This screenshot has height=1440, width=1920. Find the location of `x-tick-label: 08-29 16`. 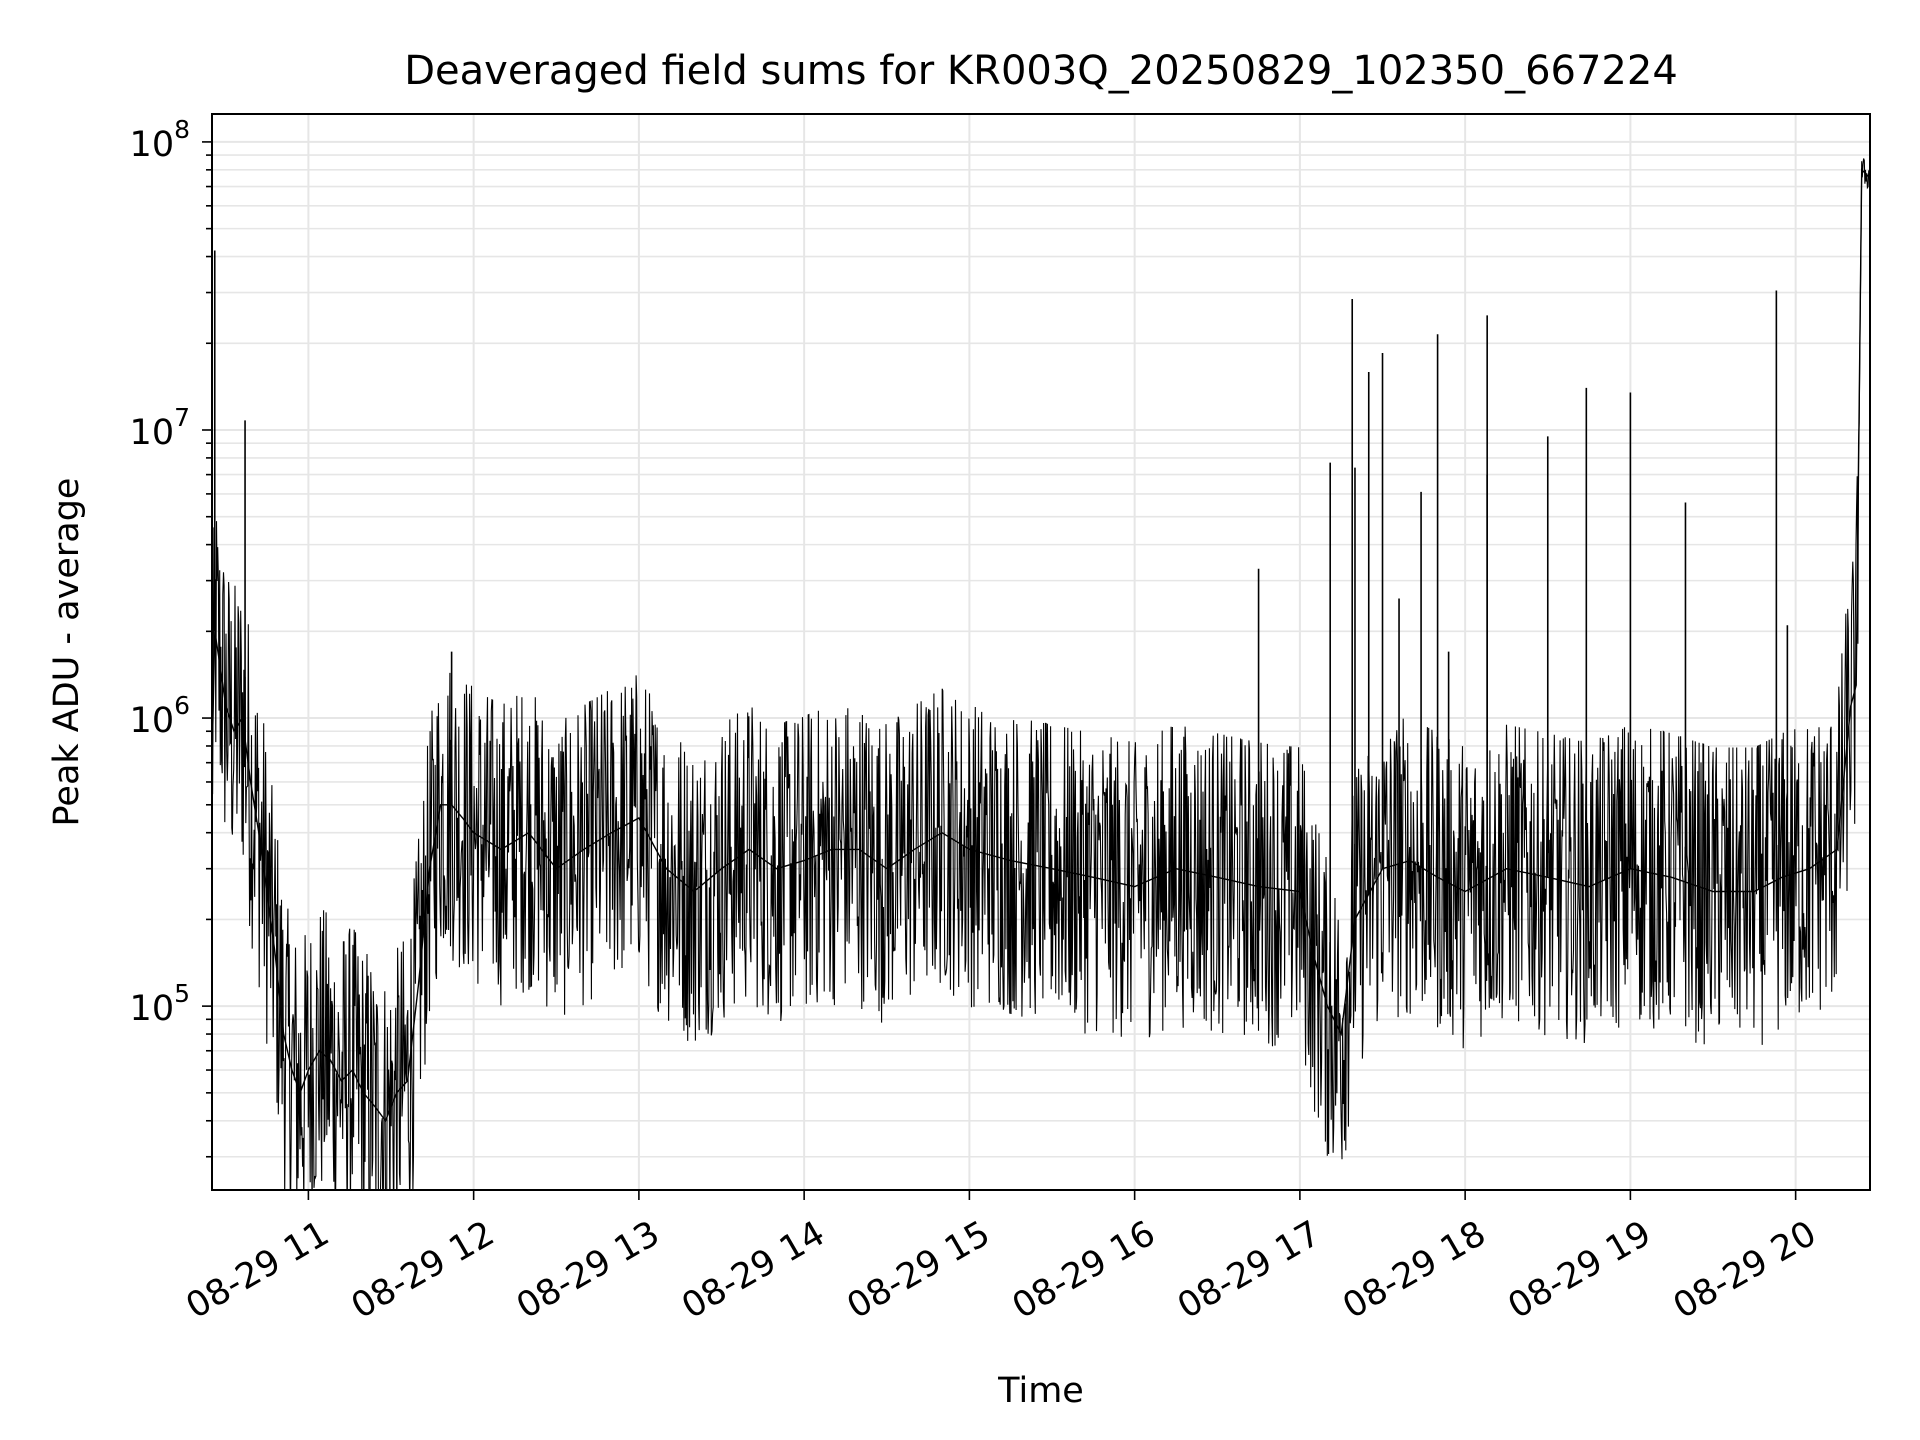

x-tick-label: 08-29 16 is located at coordinates (1084, 1270).